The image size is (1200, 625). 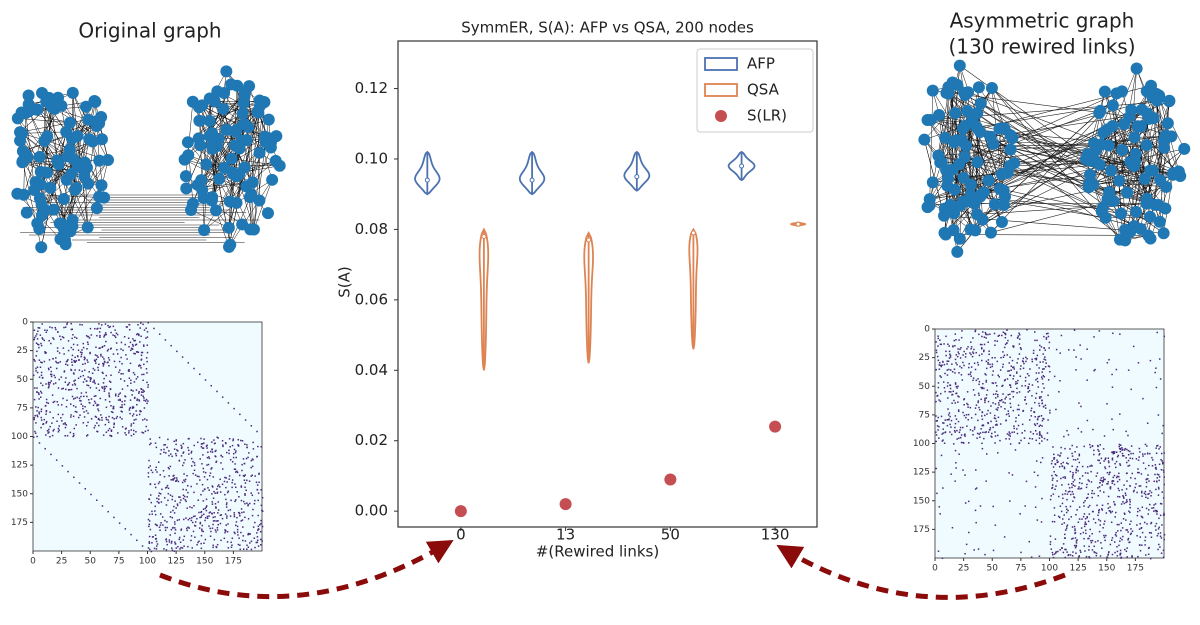 What do you see at coordinates (693, 233) in the screenshot?
I see `violin-median` at bounding box center [693, 233].